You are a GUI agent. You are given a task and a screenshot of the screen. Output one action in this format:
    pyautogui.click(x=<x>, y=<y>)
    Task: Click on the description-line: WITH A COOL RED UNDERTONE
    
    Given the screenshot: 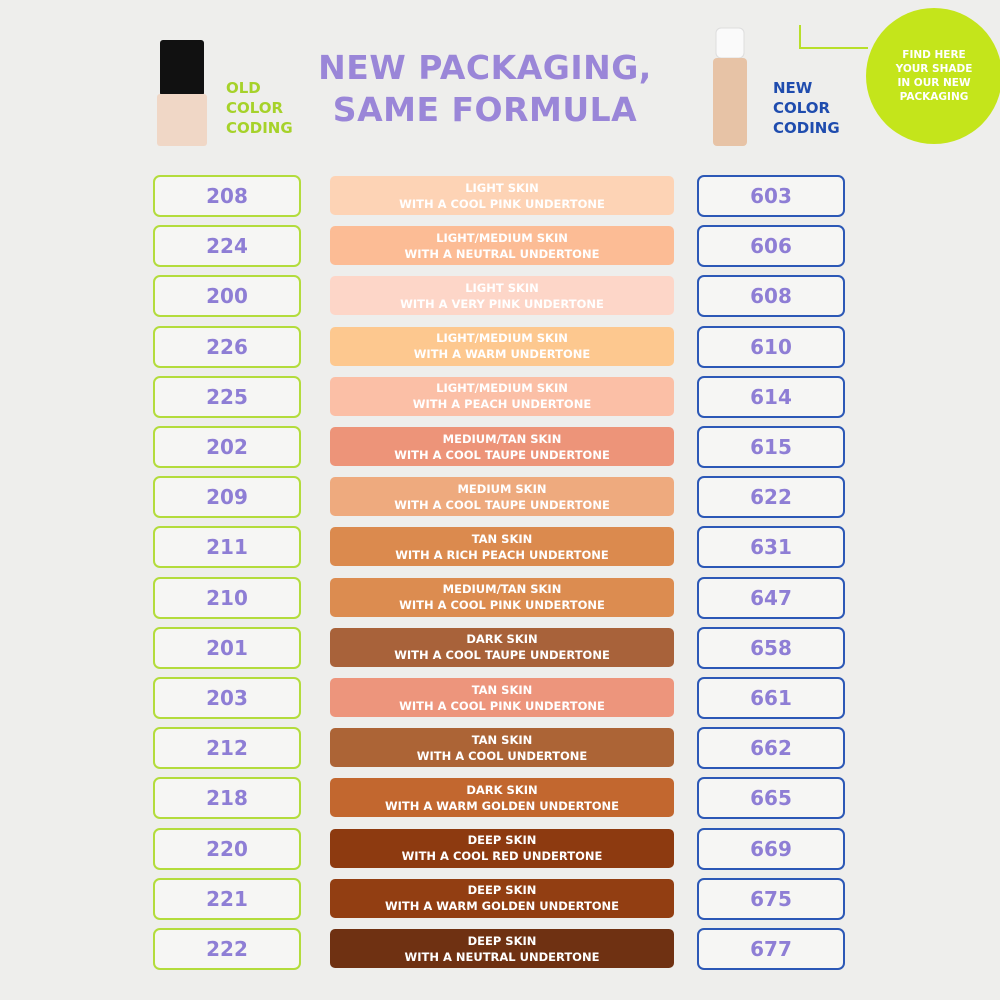 What is the action you would take?
    pyautogui.click(x=502, y=856)
    